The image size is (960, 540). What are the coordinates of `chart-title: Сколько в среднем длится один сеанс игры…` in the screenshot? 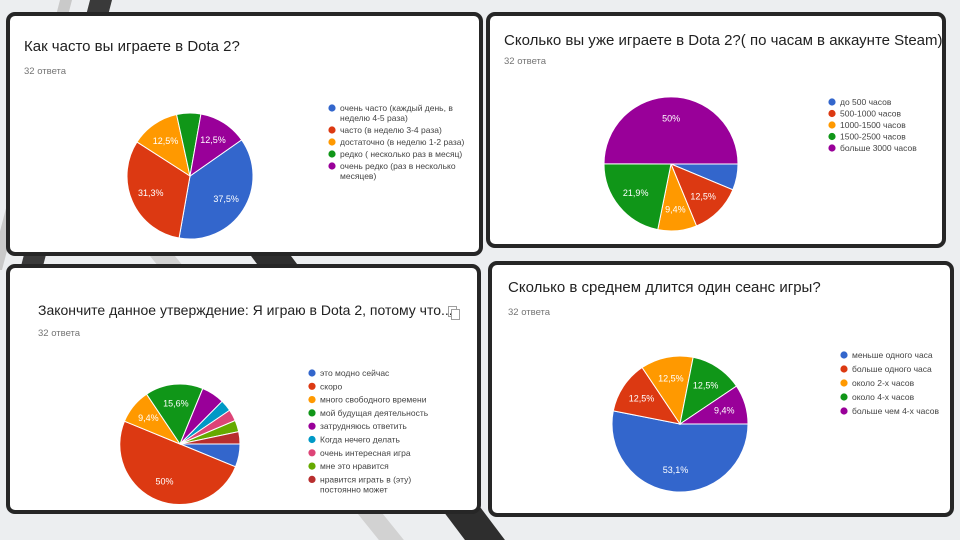 It's located at (664, 287).